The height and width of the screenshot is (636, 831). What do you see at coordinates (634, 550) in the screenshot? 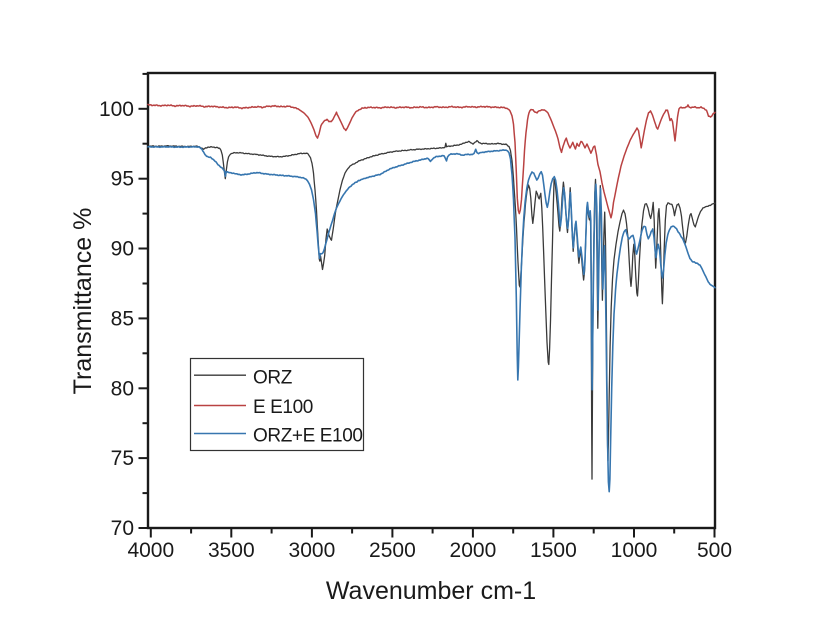
I see `svg-text: 1000` at bounding box center [634, 550].